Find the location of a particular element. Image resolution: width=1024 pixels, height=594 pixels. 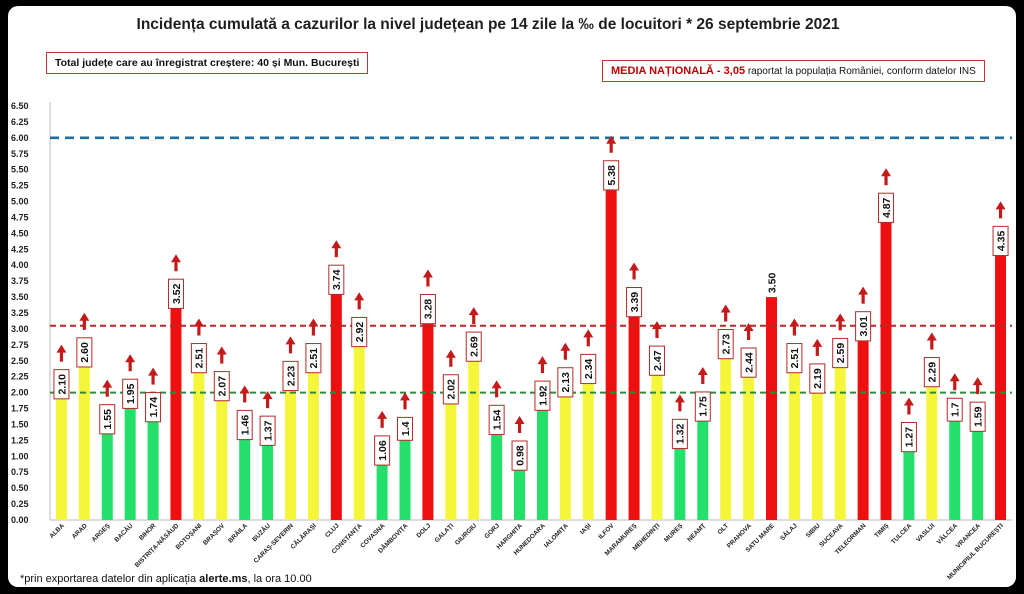

y-tick-label: 0.00 is located at coordinates (20, 520).